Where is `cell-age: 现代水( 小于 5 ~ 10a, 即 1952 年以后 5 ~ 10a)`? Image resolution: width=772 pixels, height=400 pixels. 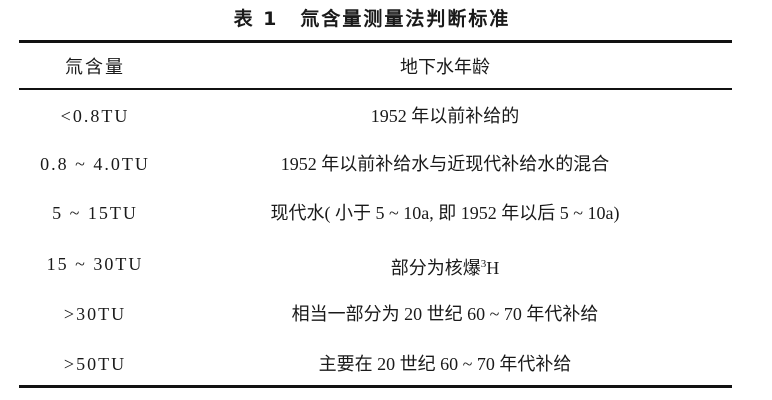 cell-age: 现代水( 小于 5 ~ 10a, 即 1952 年以后 5 ~ 10a) is located at coordinates (445, 213).